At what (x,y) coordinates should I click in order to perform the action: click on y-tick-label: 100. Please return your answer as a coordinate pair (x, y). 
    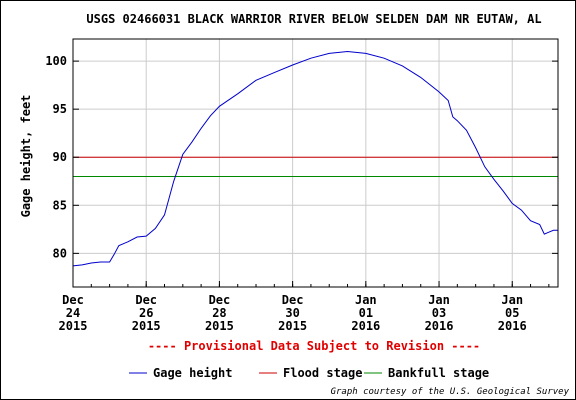
    Looking at the image, I should click on (56, 61).